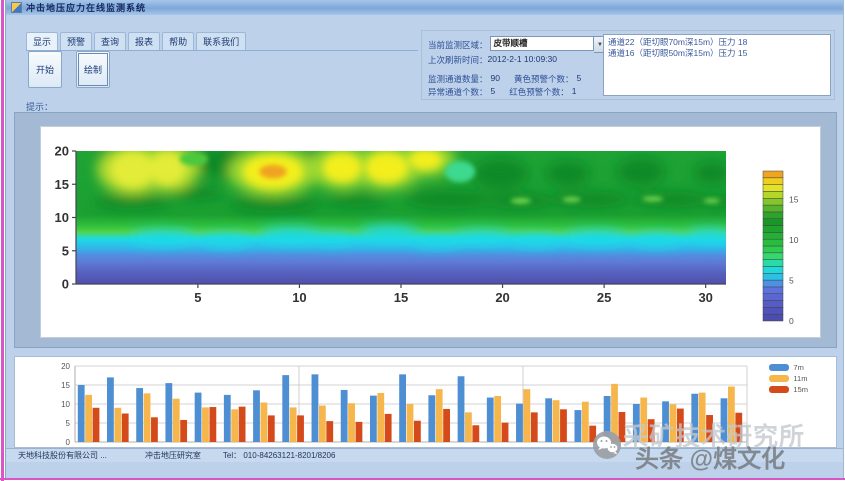 This screenshot has height=481, width=845. What do you see at coordinates (2, 240) in the screenshot?
I see `left-edge-stripe` at bounding box center [2, 240].